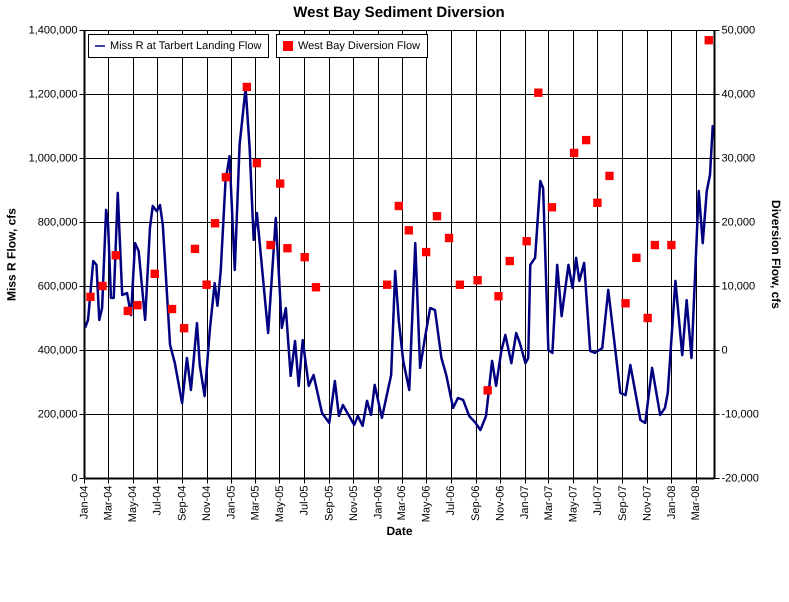 The width and height of the screenshot is (789, 602). I want to click on x-tick-label: Nov-07, so click(647, 503).